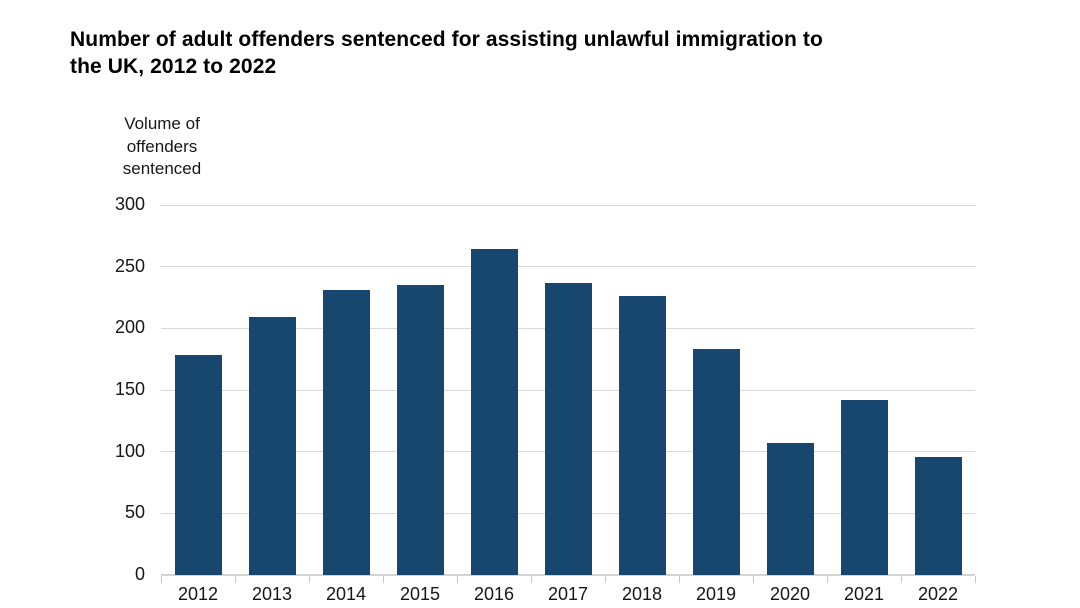  What do you see at coordinates (864, 487) in the screenshot?
I see `bar-2021` at bounding box center [864, 487].